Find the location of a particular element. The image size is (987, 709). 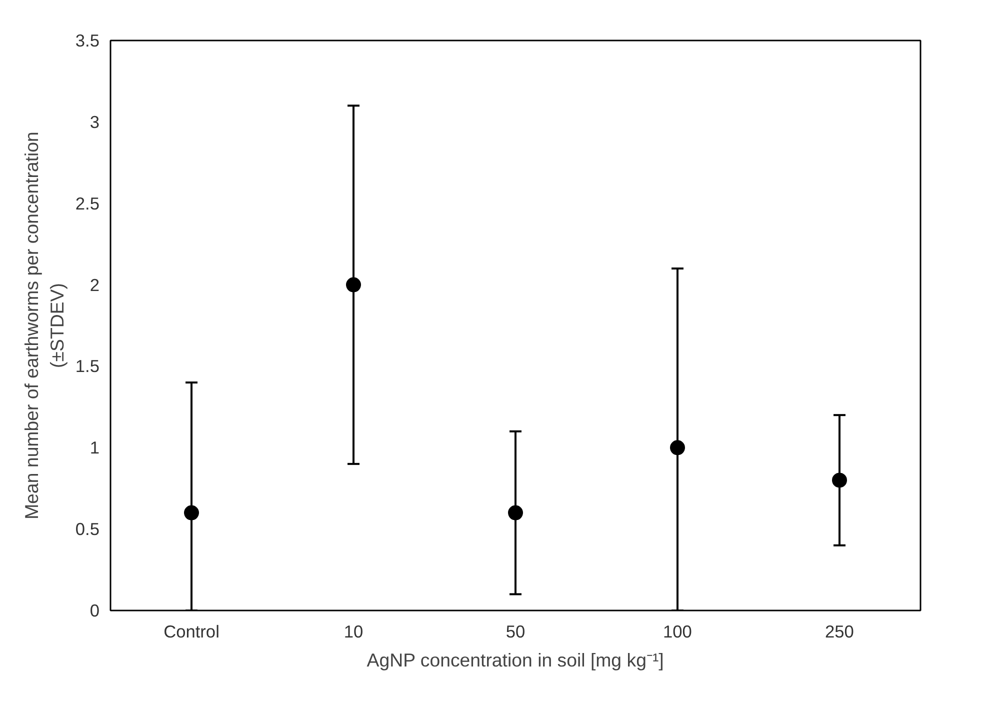

x-axis-title: AgNP concentration in soil [mg kg⁻¹] is located at coordinates (515, 660).